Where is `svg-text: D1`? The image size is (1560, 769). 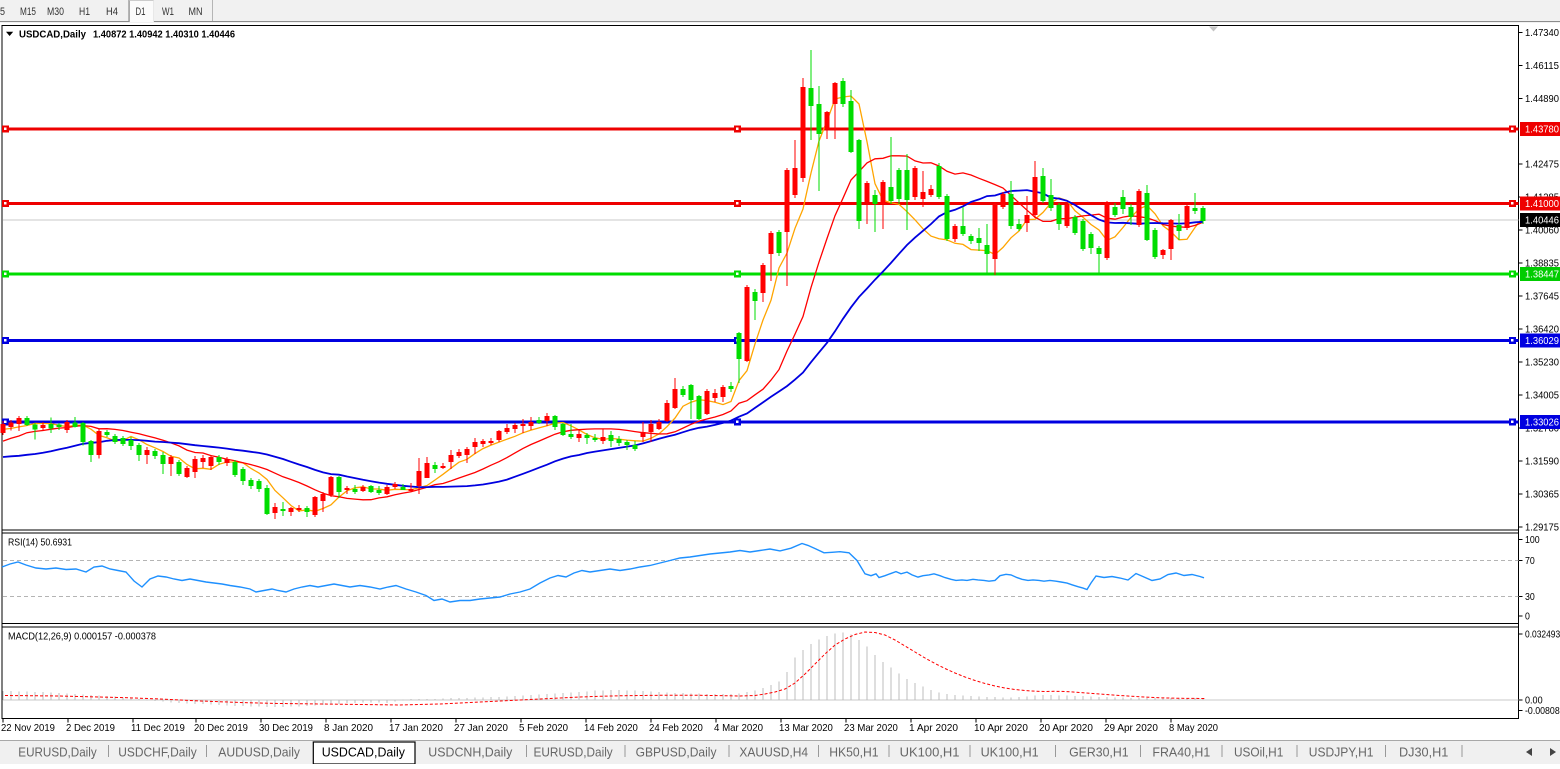 svg-text: D1 is located at coordinates (141, 12).